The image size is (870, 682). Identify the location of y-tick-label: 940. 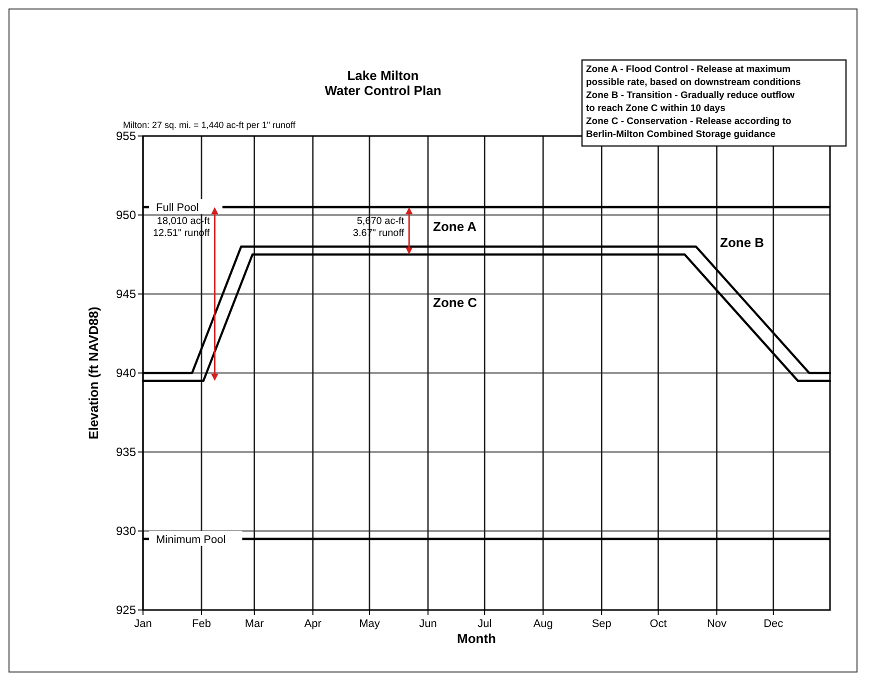
(126, 373).